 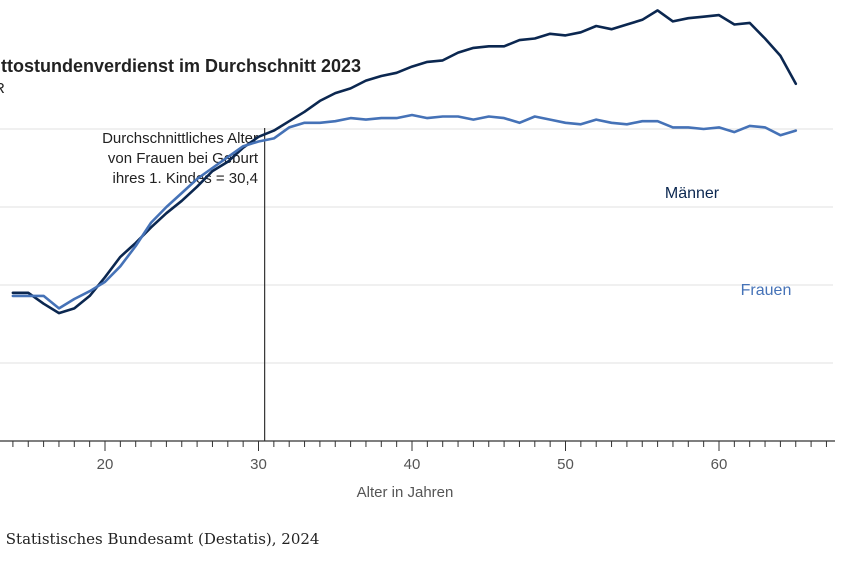 What do you see at coordinates (2, 88) in the screenshot?
I see `chart-unit: R` at bounding box center [2, 88].